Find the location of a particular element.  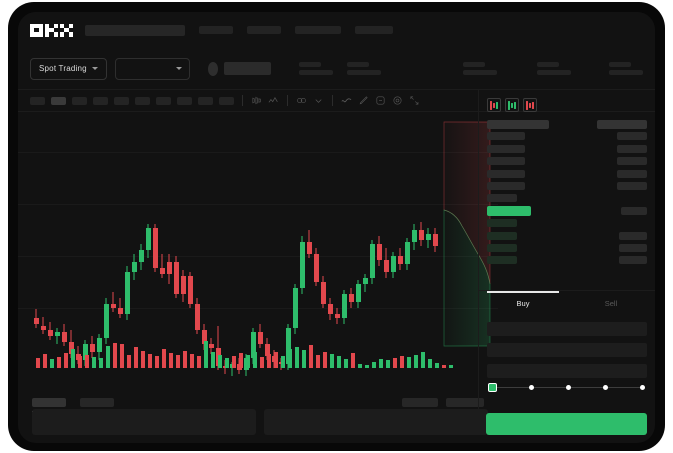

order-total-field is located at coordinates (567, 371).